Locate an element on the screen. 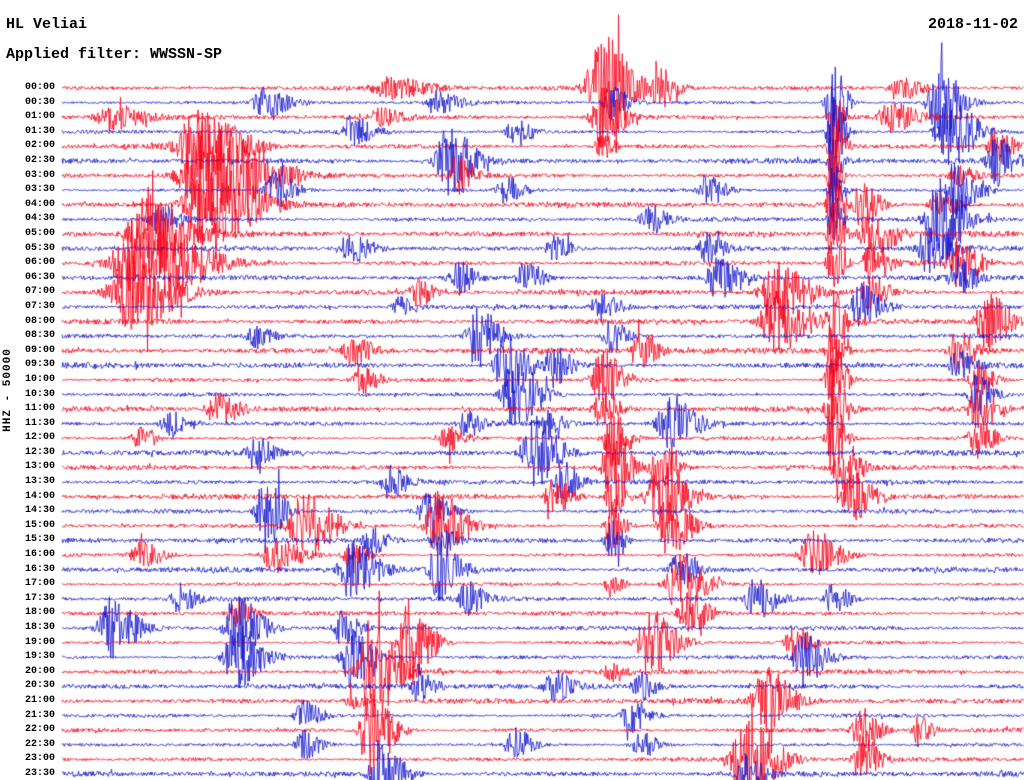  station-name: HL Veliai is located at coordinates (47, 24).